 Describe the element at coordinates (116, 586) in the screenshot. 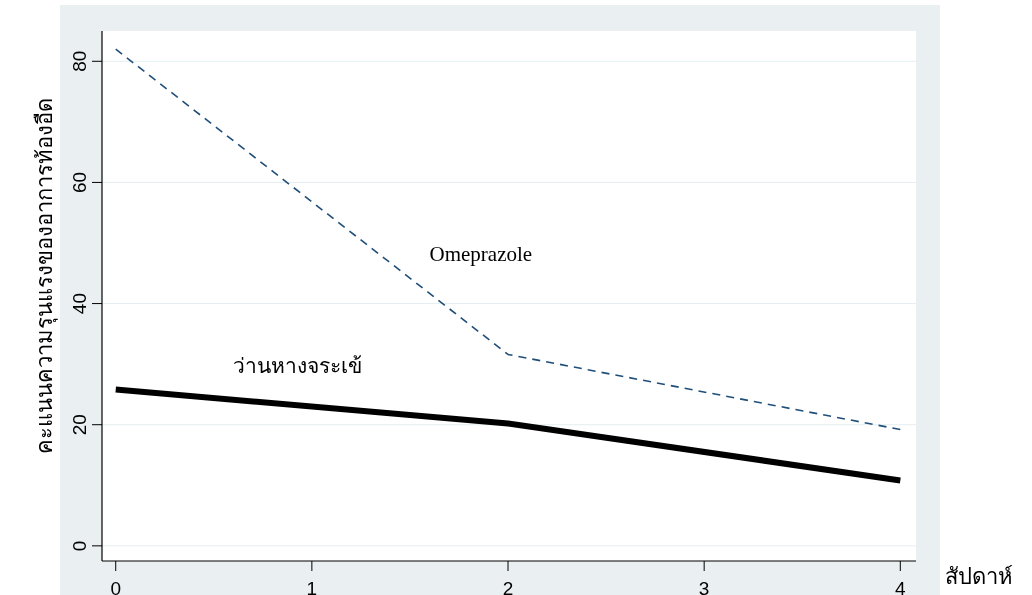

I see `x-tick-label: 0` at that location.